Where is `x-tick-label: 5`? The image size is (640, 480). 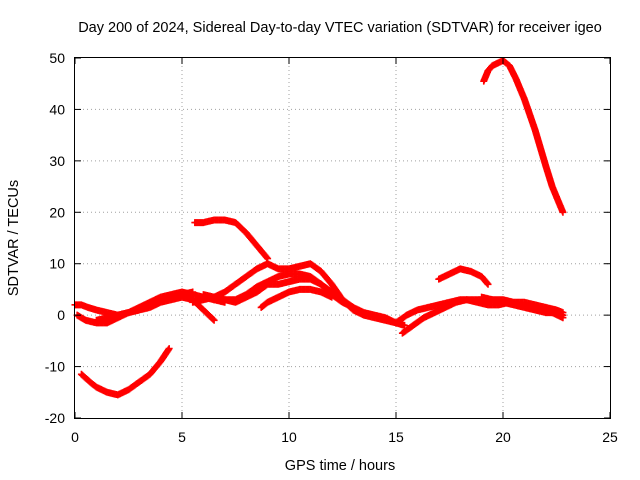
x-tick-label: 5 is located at coordinates (182, 437).